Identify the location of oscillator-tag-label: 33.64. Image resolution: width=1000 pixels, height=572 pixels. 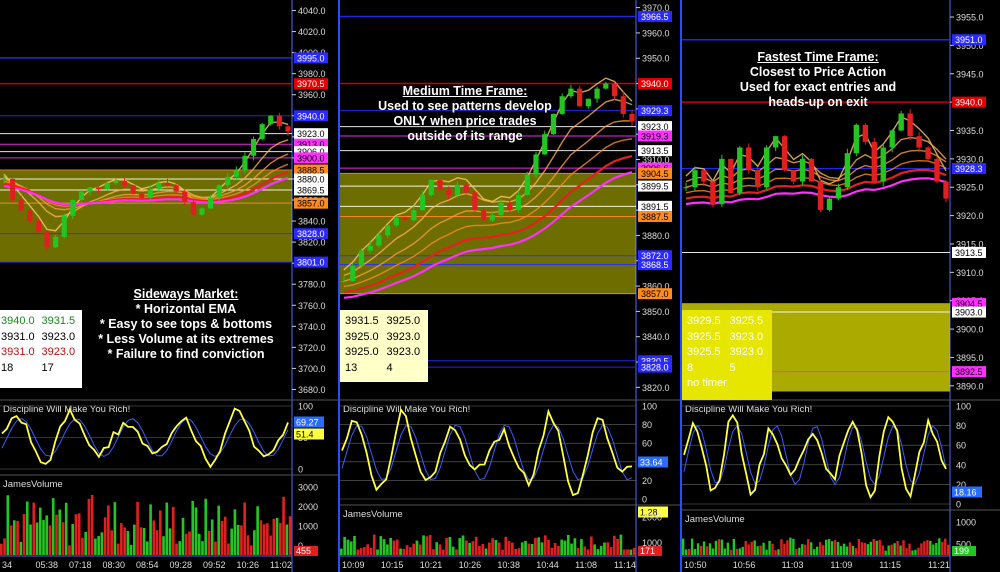
(651, 463).